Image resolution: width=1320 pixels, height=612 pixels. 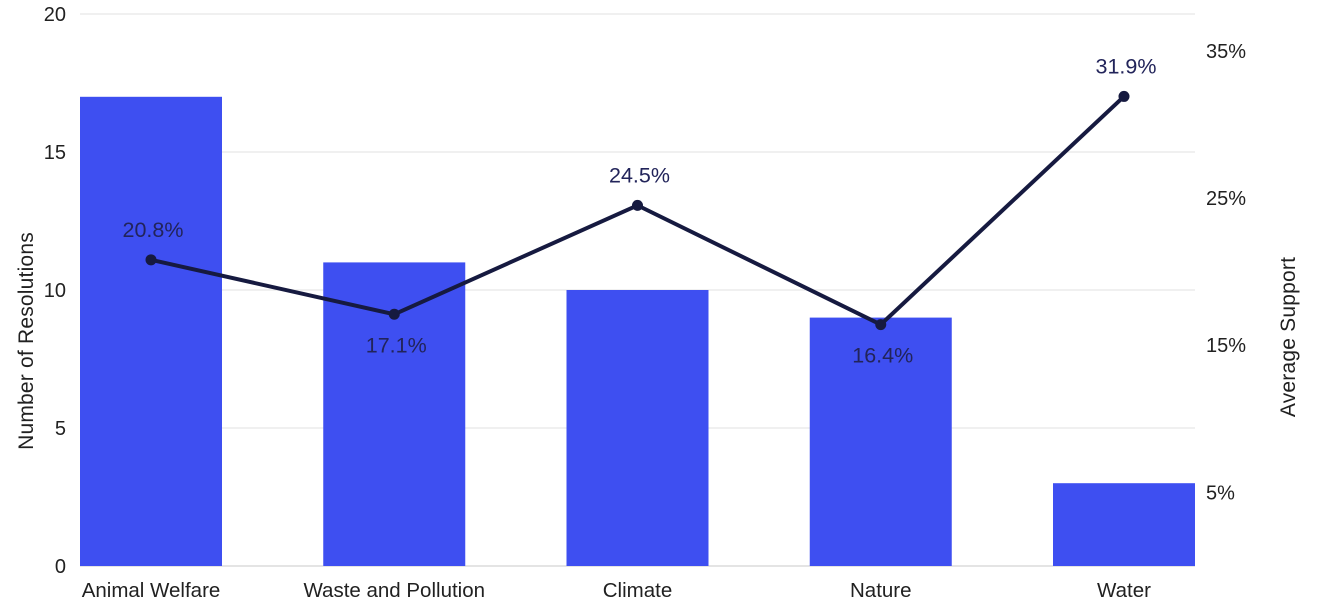 What do you see at coordinates (1226, 346) in the screenshot?
I see `right-axis-tick-label: 15%` at bounding box center [1226, 346].